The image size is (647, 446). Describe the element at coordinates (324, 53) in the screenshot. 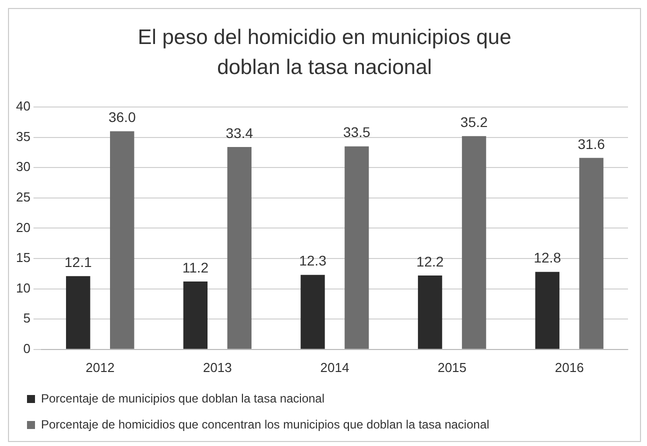

I see `chart-title: El peso del homicidio en municipios que doblan la tasa nacional` at that location.